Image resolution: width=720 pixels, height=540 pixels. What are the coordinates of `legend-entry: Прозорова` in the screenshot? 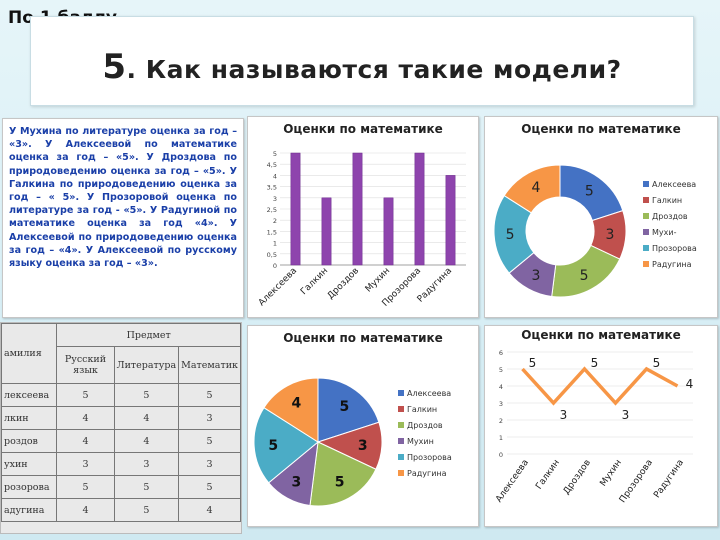 It's located at (674, 248).